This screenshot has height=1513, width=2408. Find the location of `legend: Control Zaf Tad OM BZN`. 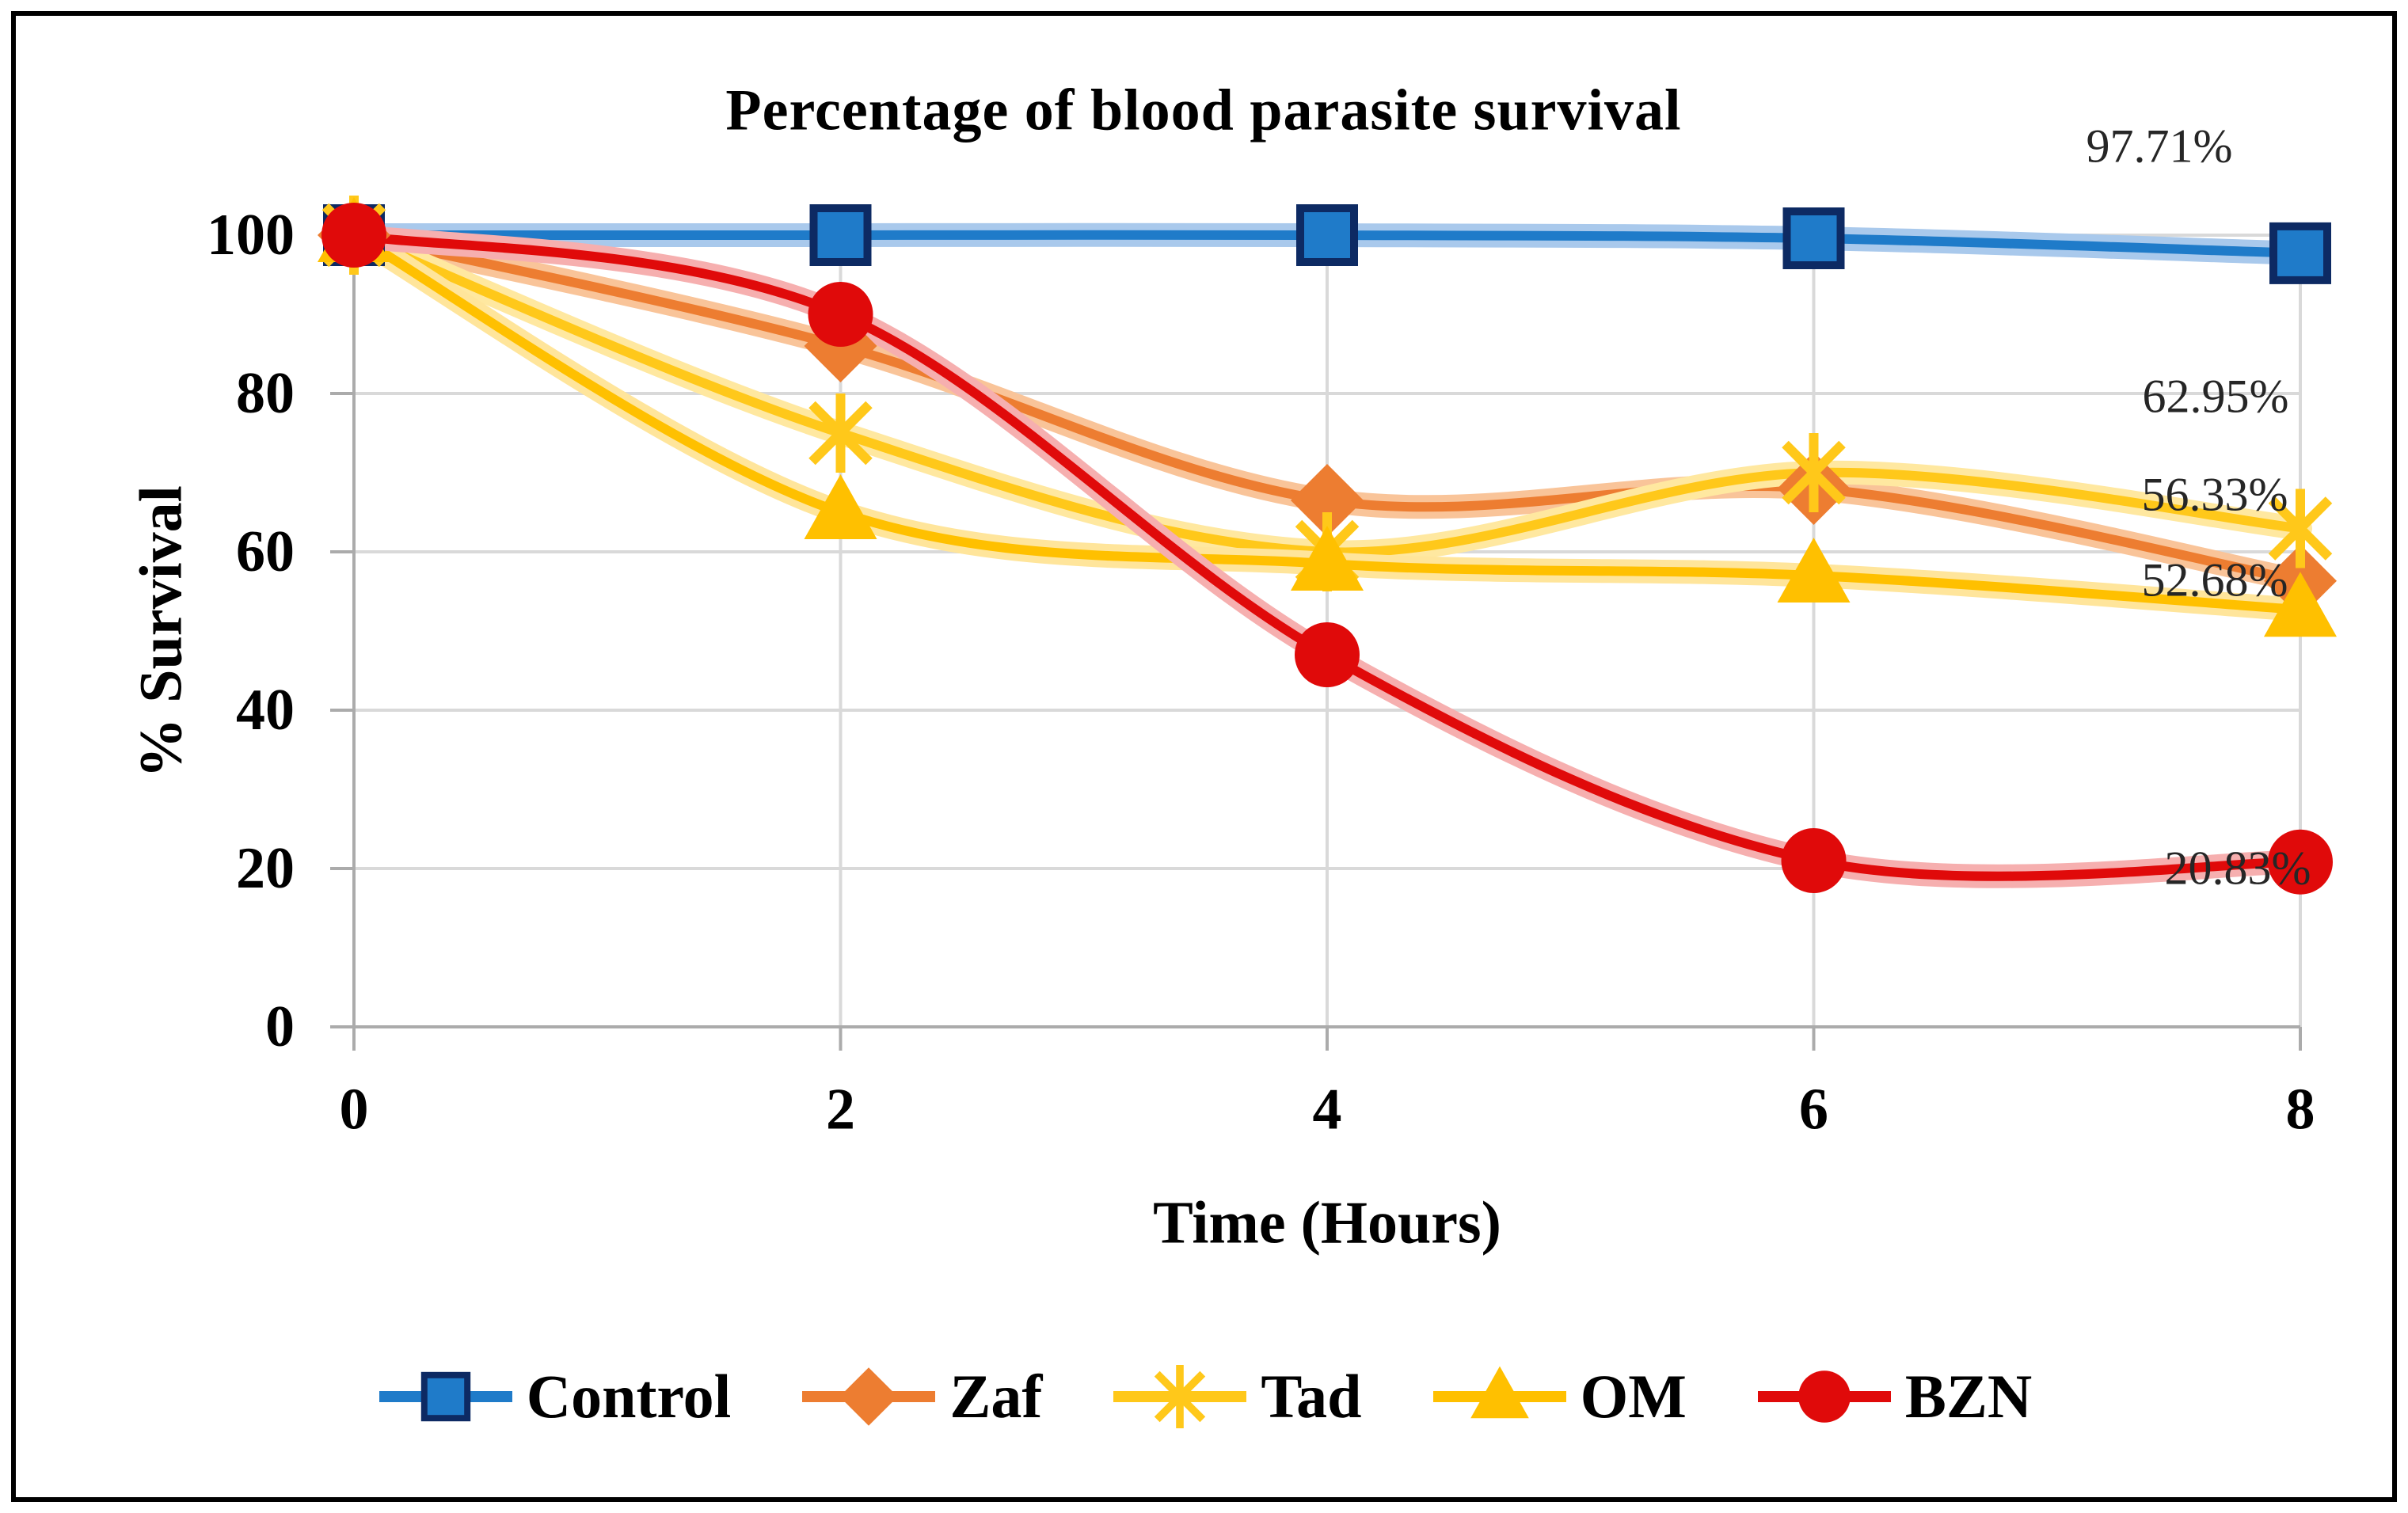

legend: Control Zaf Tad OM BZN is located at coordinates (1204, 1397).